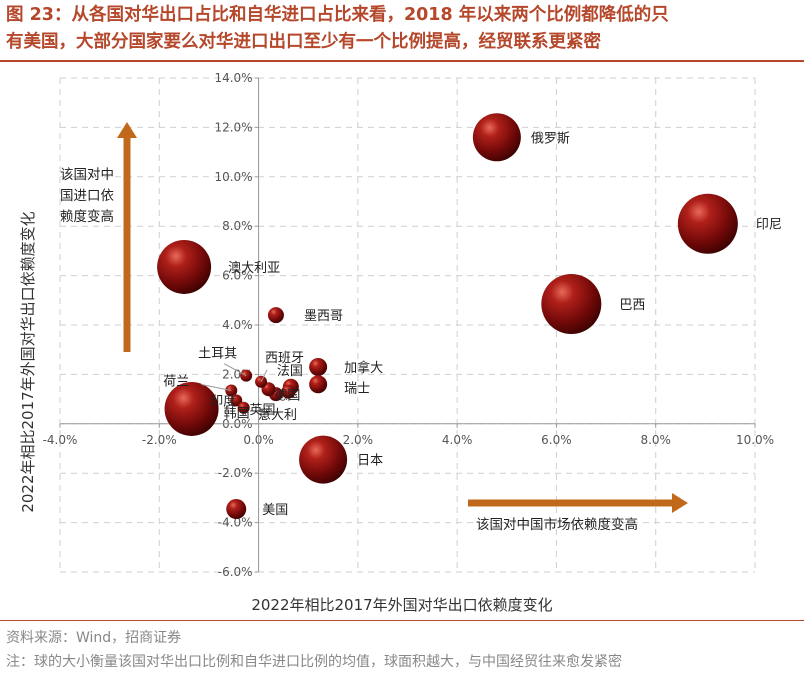 The image size is (804, 673). Describe the element at coordinates (237, 276) in the screenshot. I see `y-tick-label: 6.0%` at that location.